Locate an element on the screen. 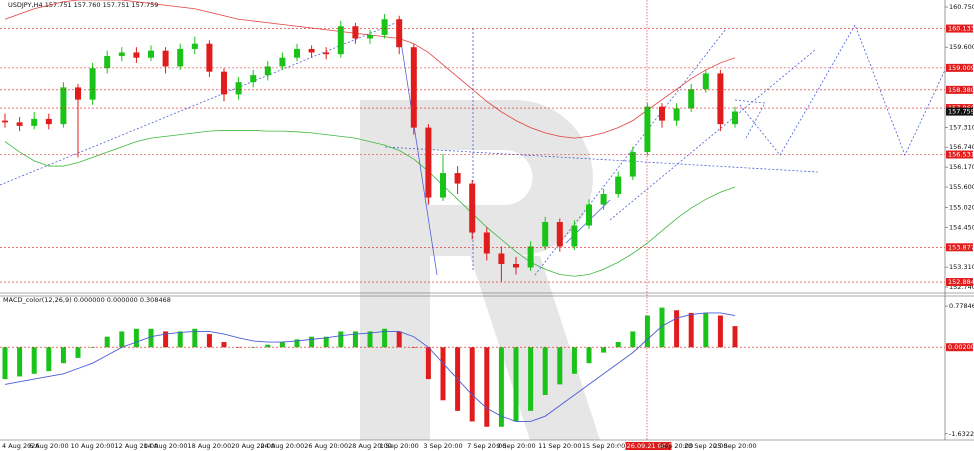 The height and width of the screenshot is (451, 974). y-tick-label: 155.020 is located at coordinates (961, 207).